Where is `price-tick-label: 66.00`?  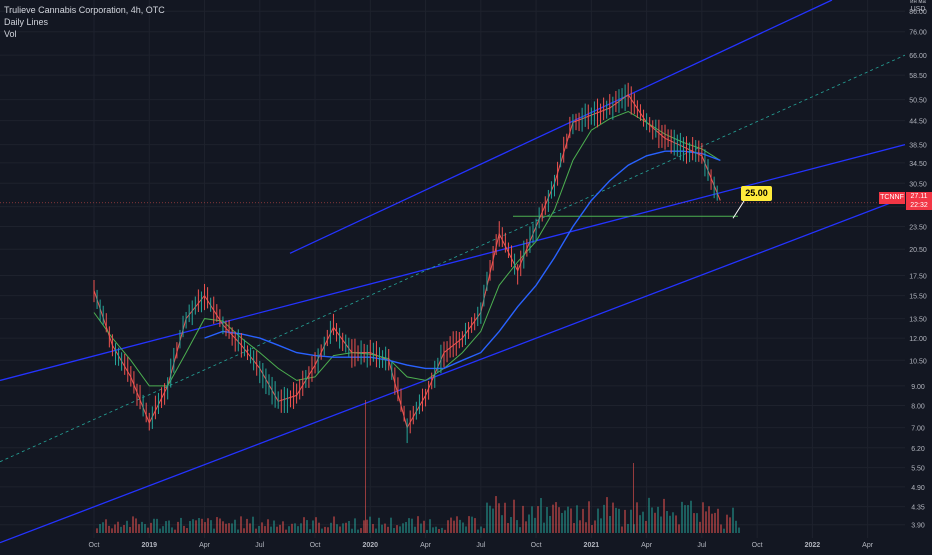
price-tick-label: 66.00 is located at coordinates (918, 56).